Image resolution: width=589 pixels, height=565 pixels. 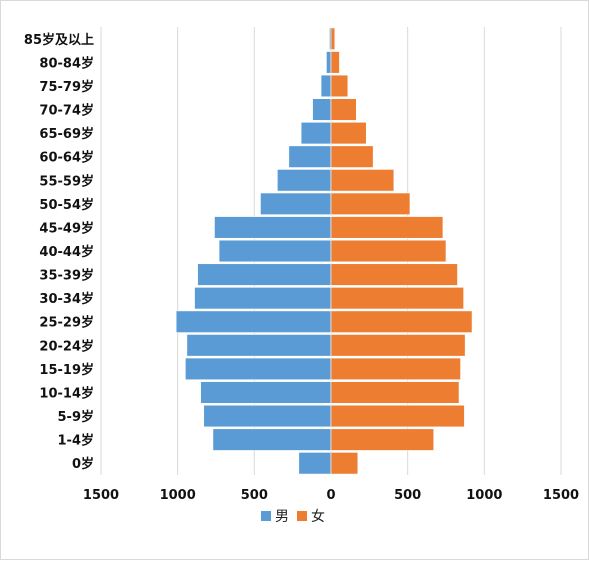 What do you see at coordinates (66, 87) in the screenshot?
I see `y-tick-label-16: 75-79岁` at bounding box center [66, 87].